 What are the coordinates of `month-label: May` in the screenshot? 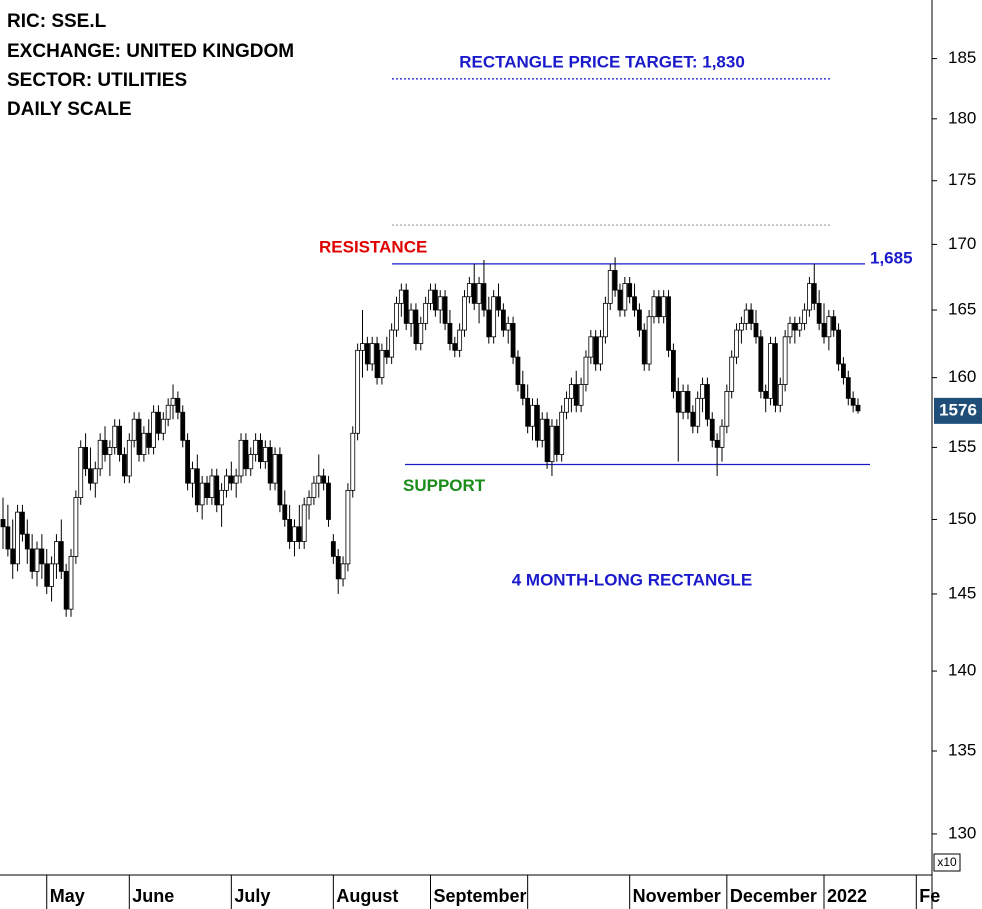 It's located at (67, 896).